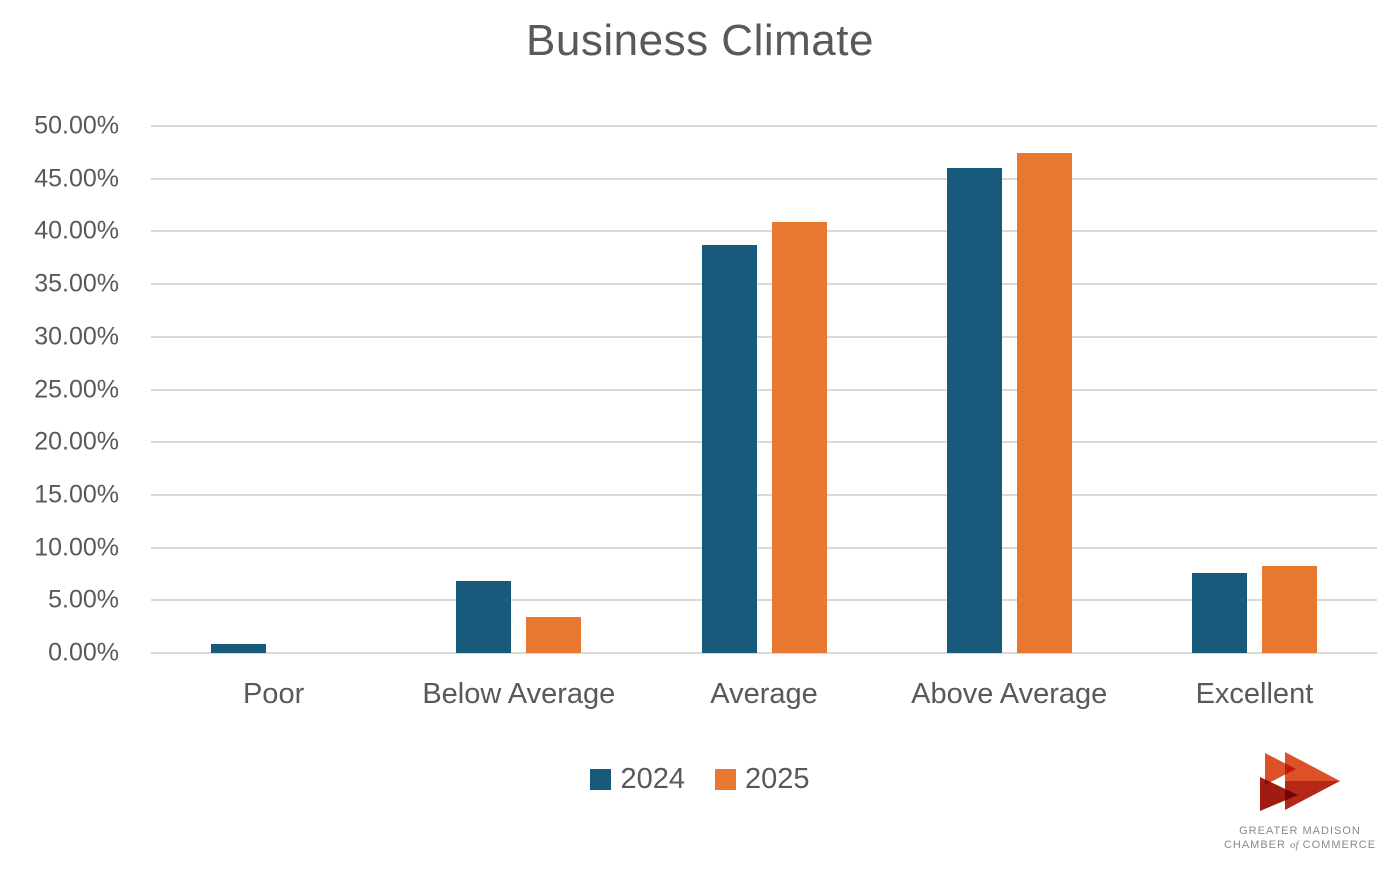 The height and width of the screenshot is (875, 1400). What do you see at coordinates (554, 635) in the screenshot?
I see `bar-2025-below-average` at bounding box center [554, 635].